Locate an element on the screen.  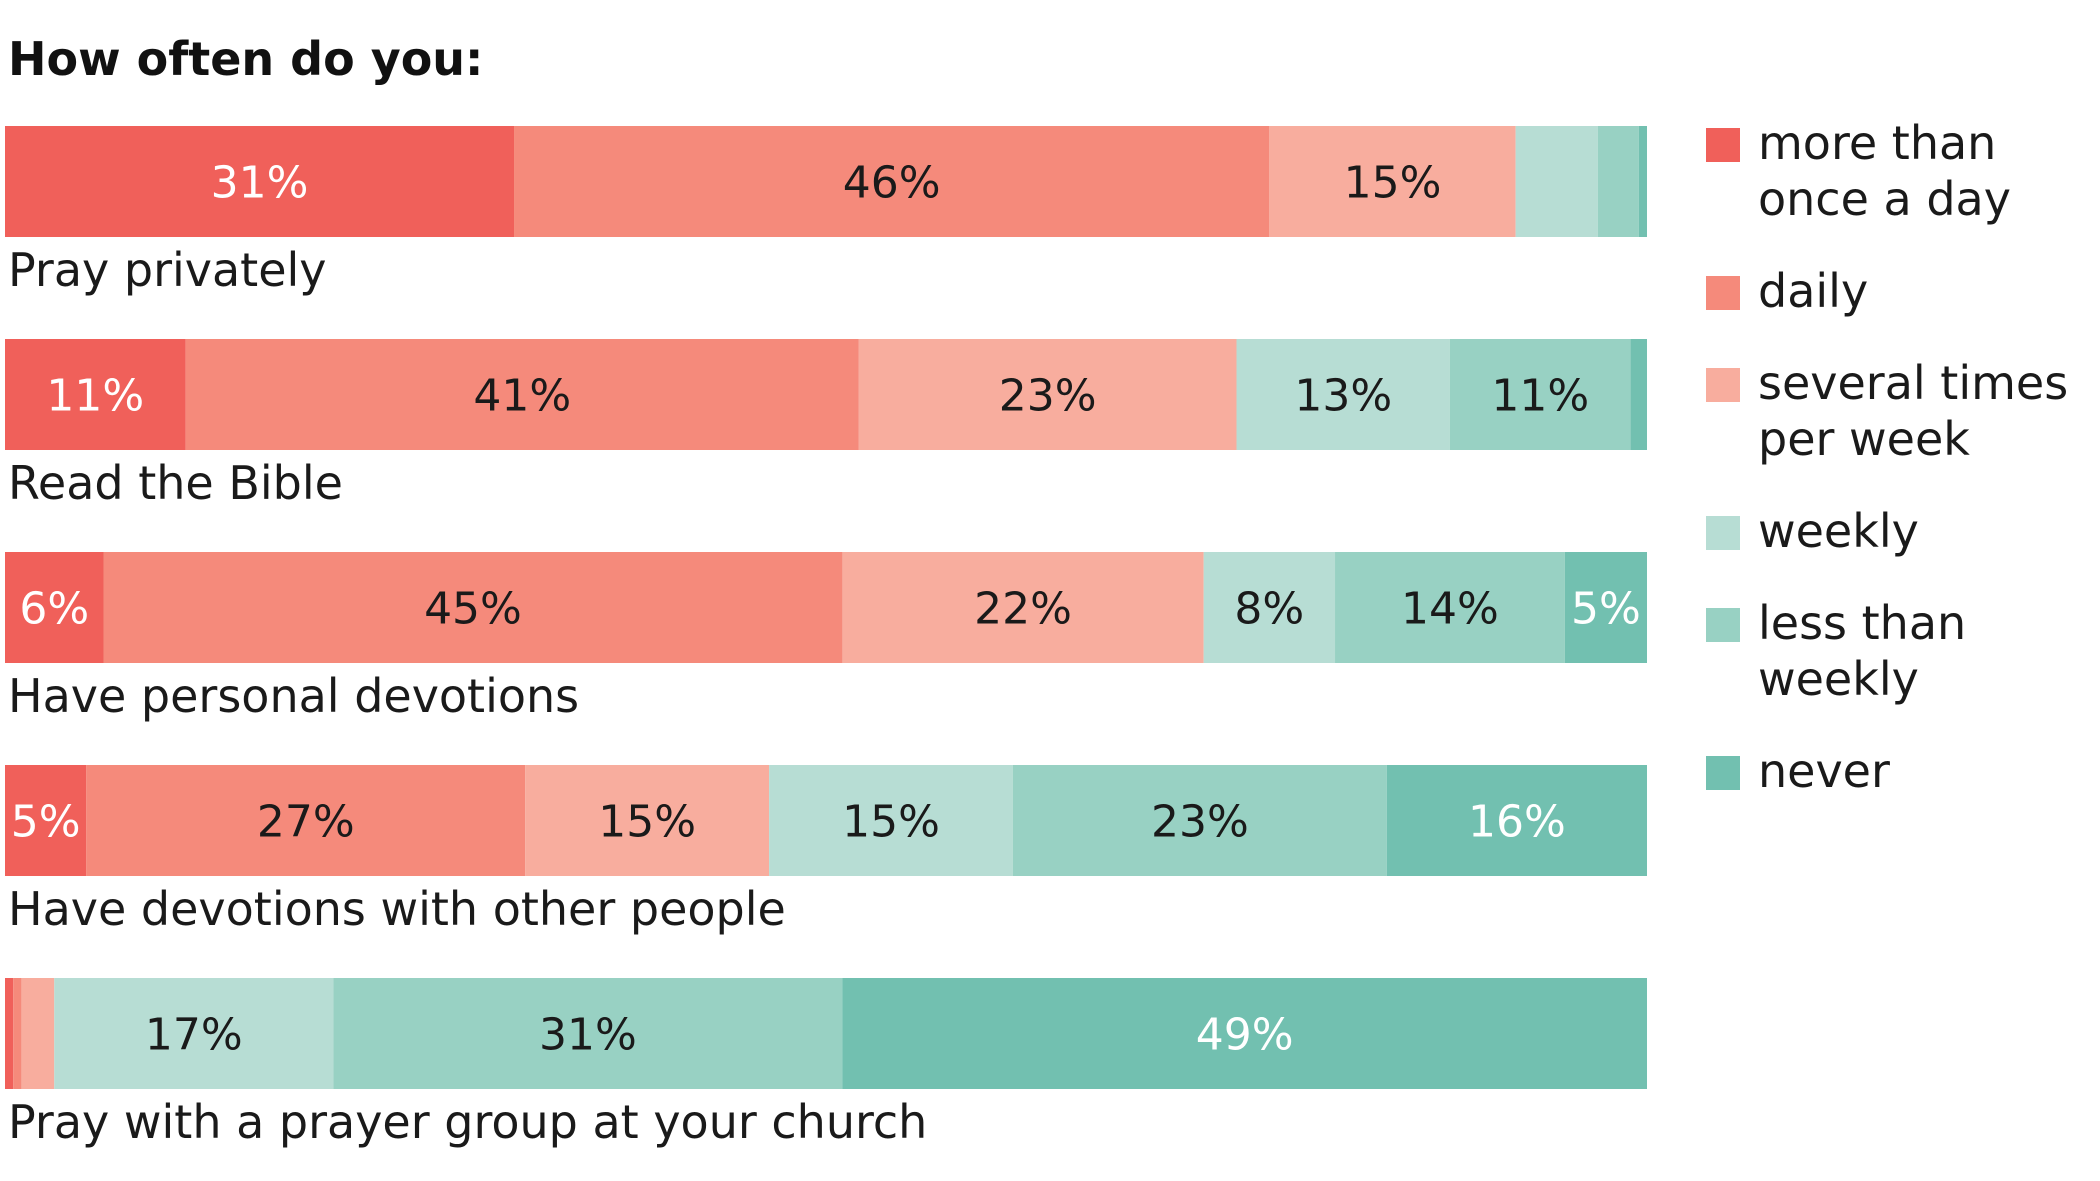
category-label-pray-privately: Pray privately is located at coordinates (167, 270).